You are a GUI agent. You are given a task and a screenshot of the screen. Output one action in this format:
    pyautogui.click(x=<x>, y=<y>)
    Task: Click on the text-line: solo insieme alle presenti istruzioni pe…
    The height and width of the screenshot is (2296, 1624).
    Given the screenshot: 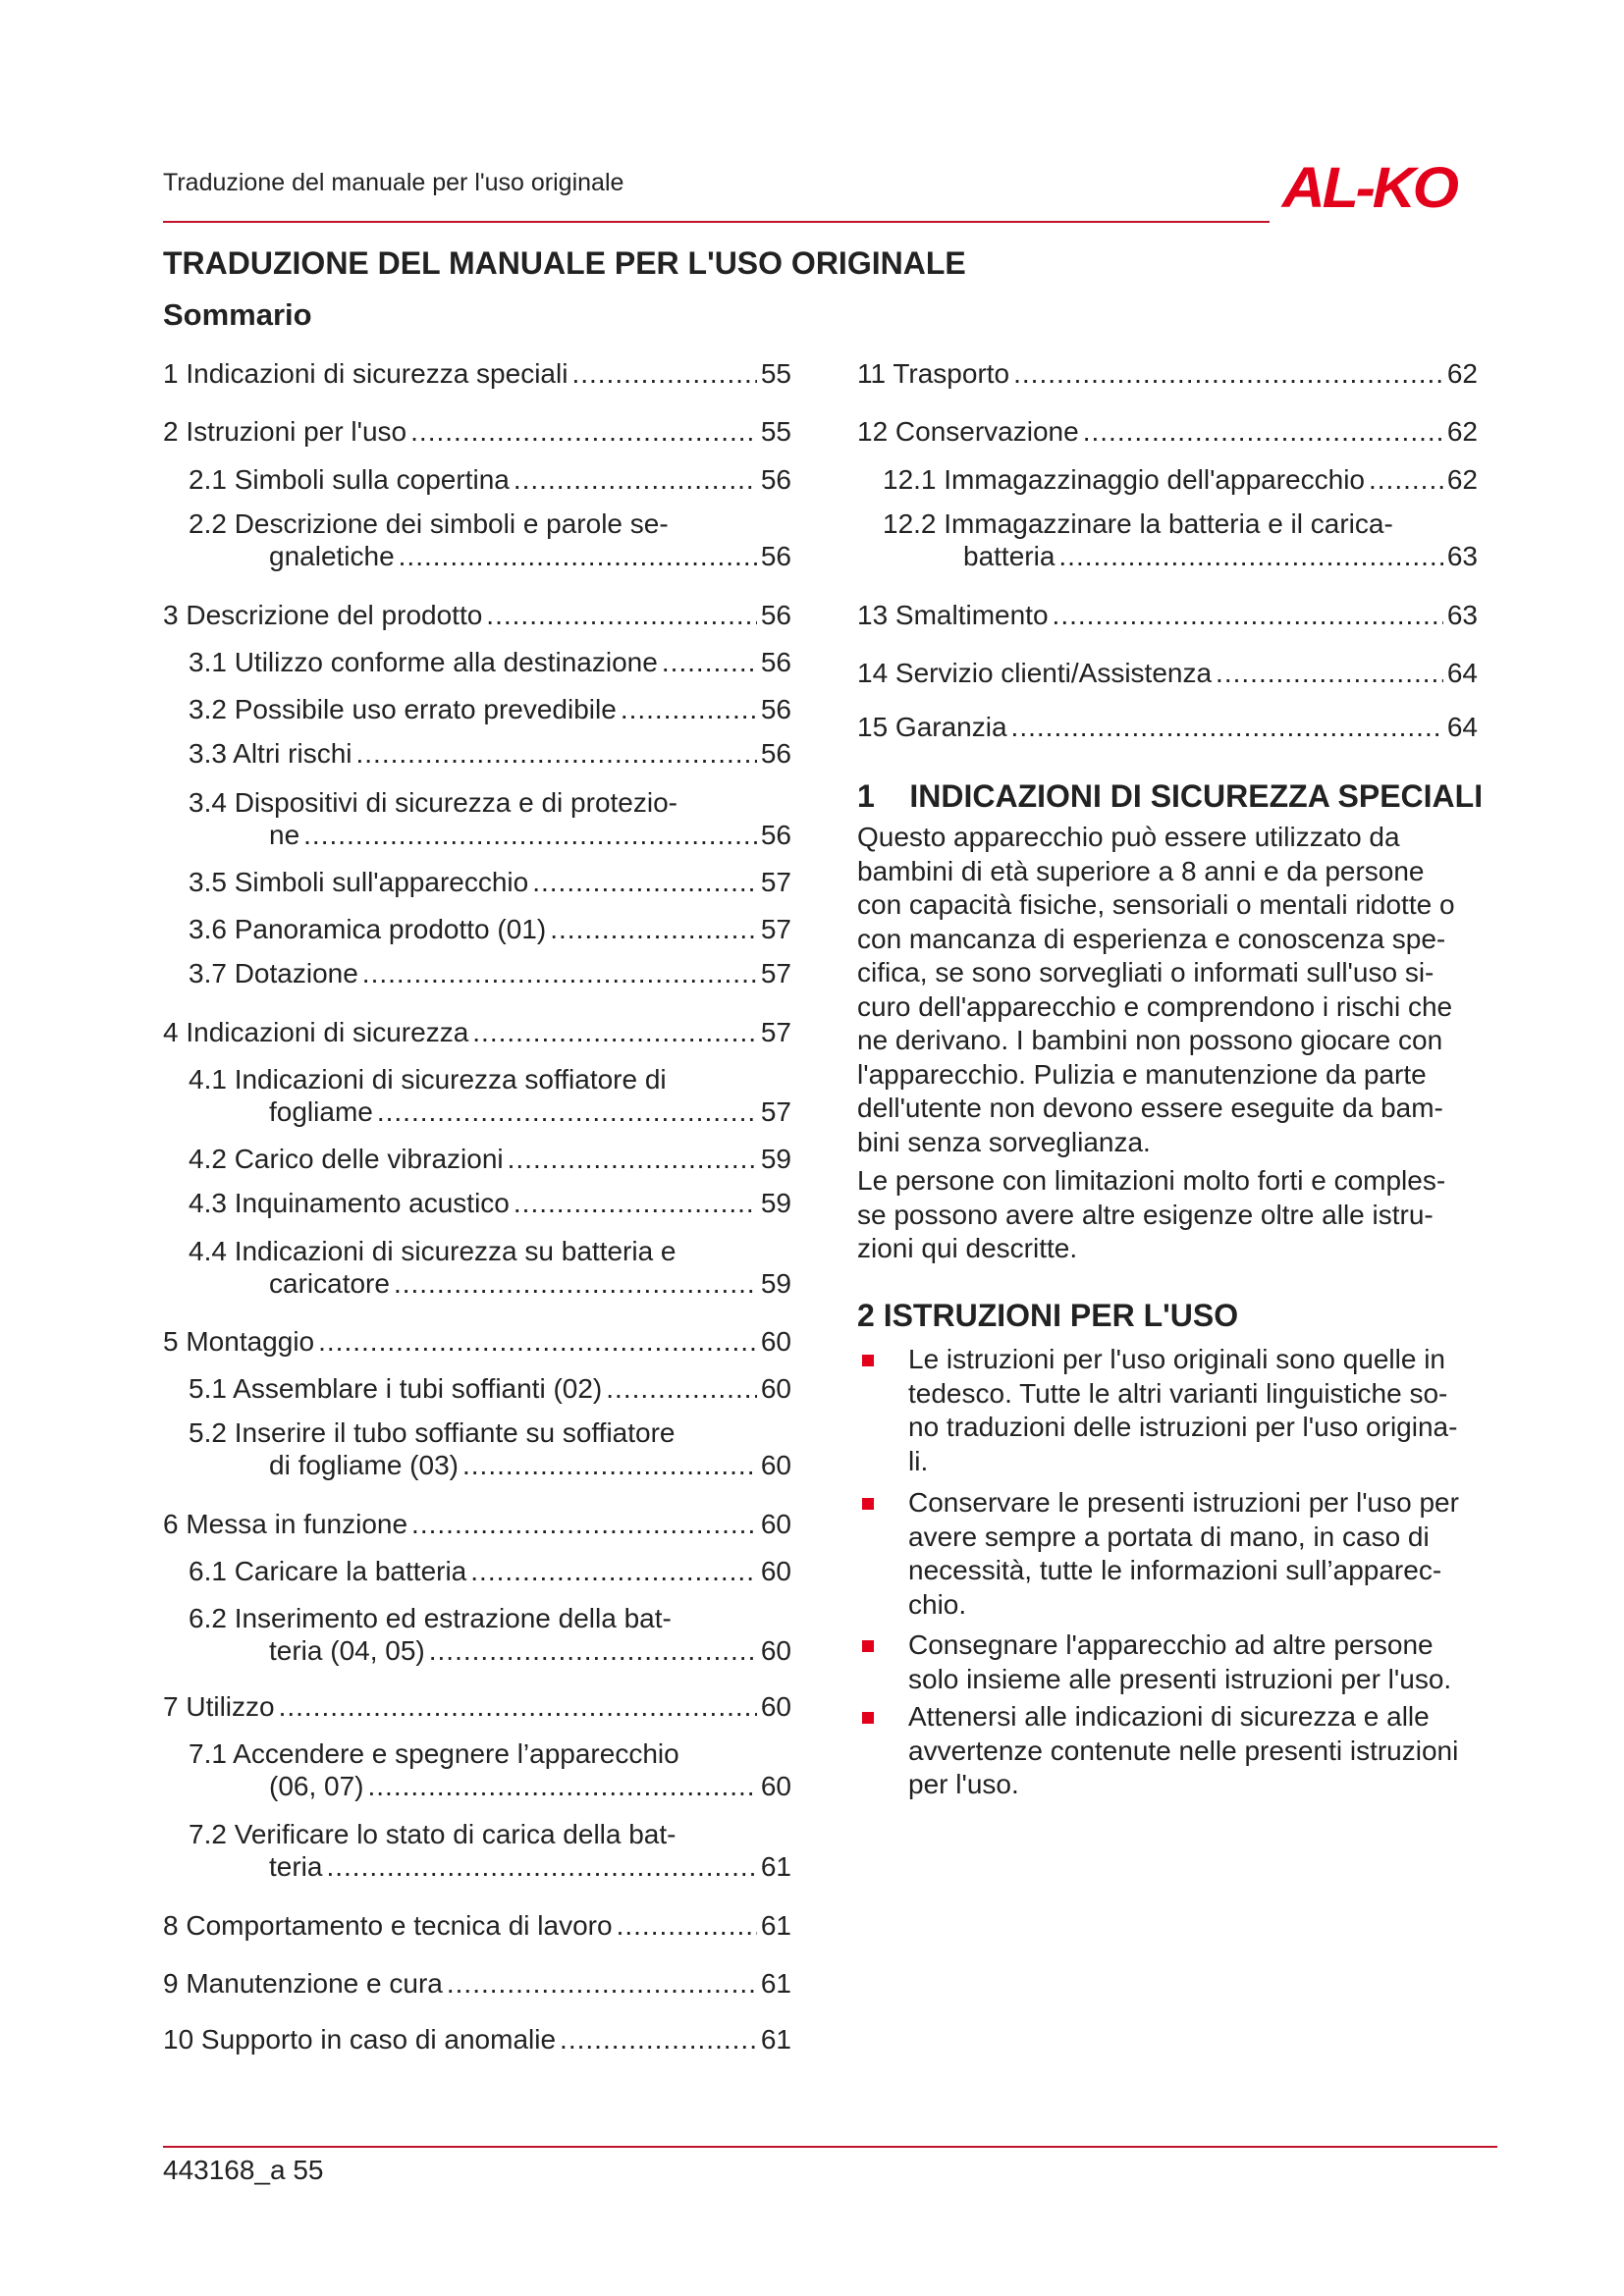 What is the action you would take?
    pyautogui.click(x=1180, y=1678)
    